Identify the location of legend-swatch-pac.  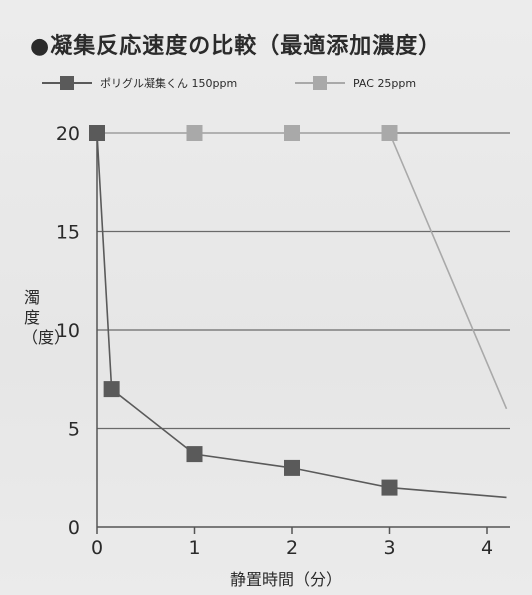
(320, 83).